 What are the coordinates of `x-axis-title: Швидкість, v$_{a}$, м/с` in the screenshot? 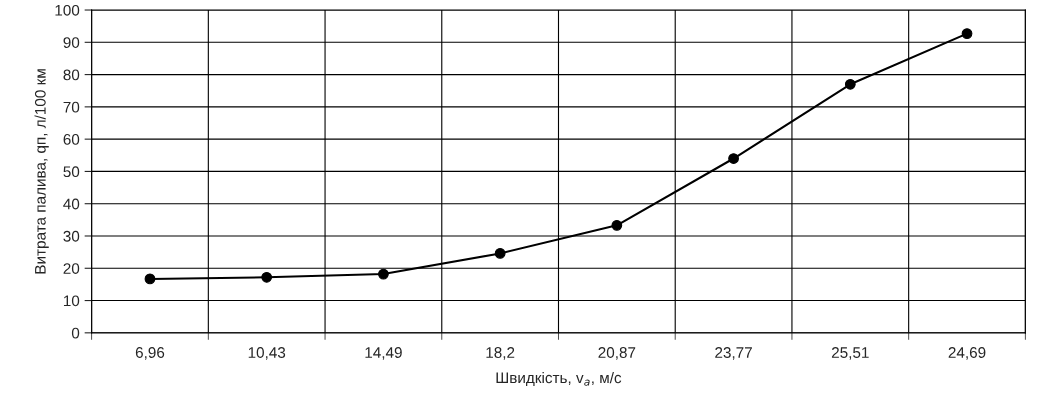 It's located at (559, 379).